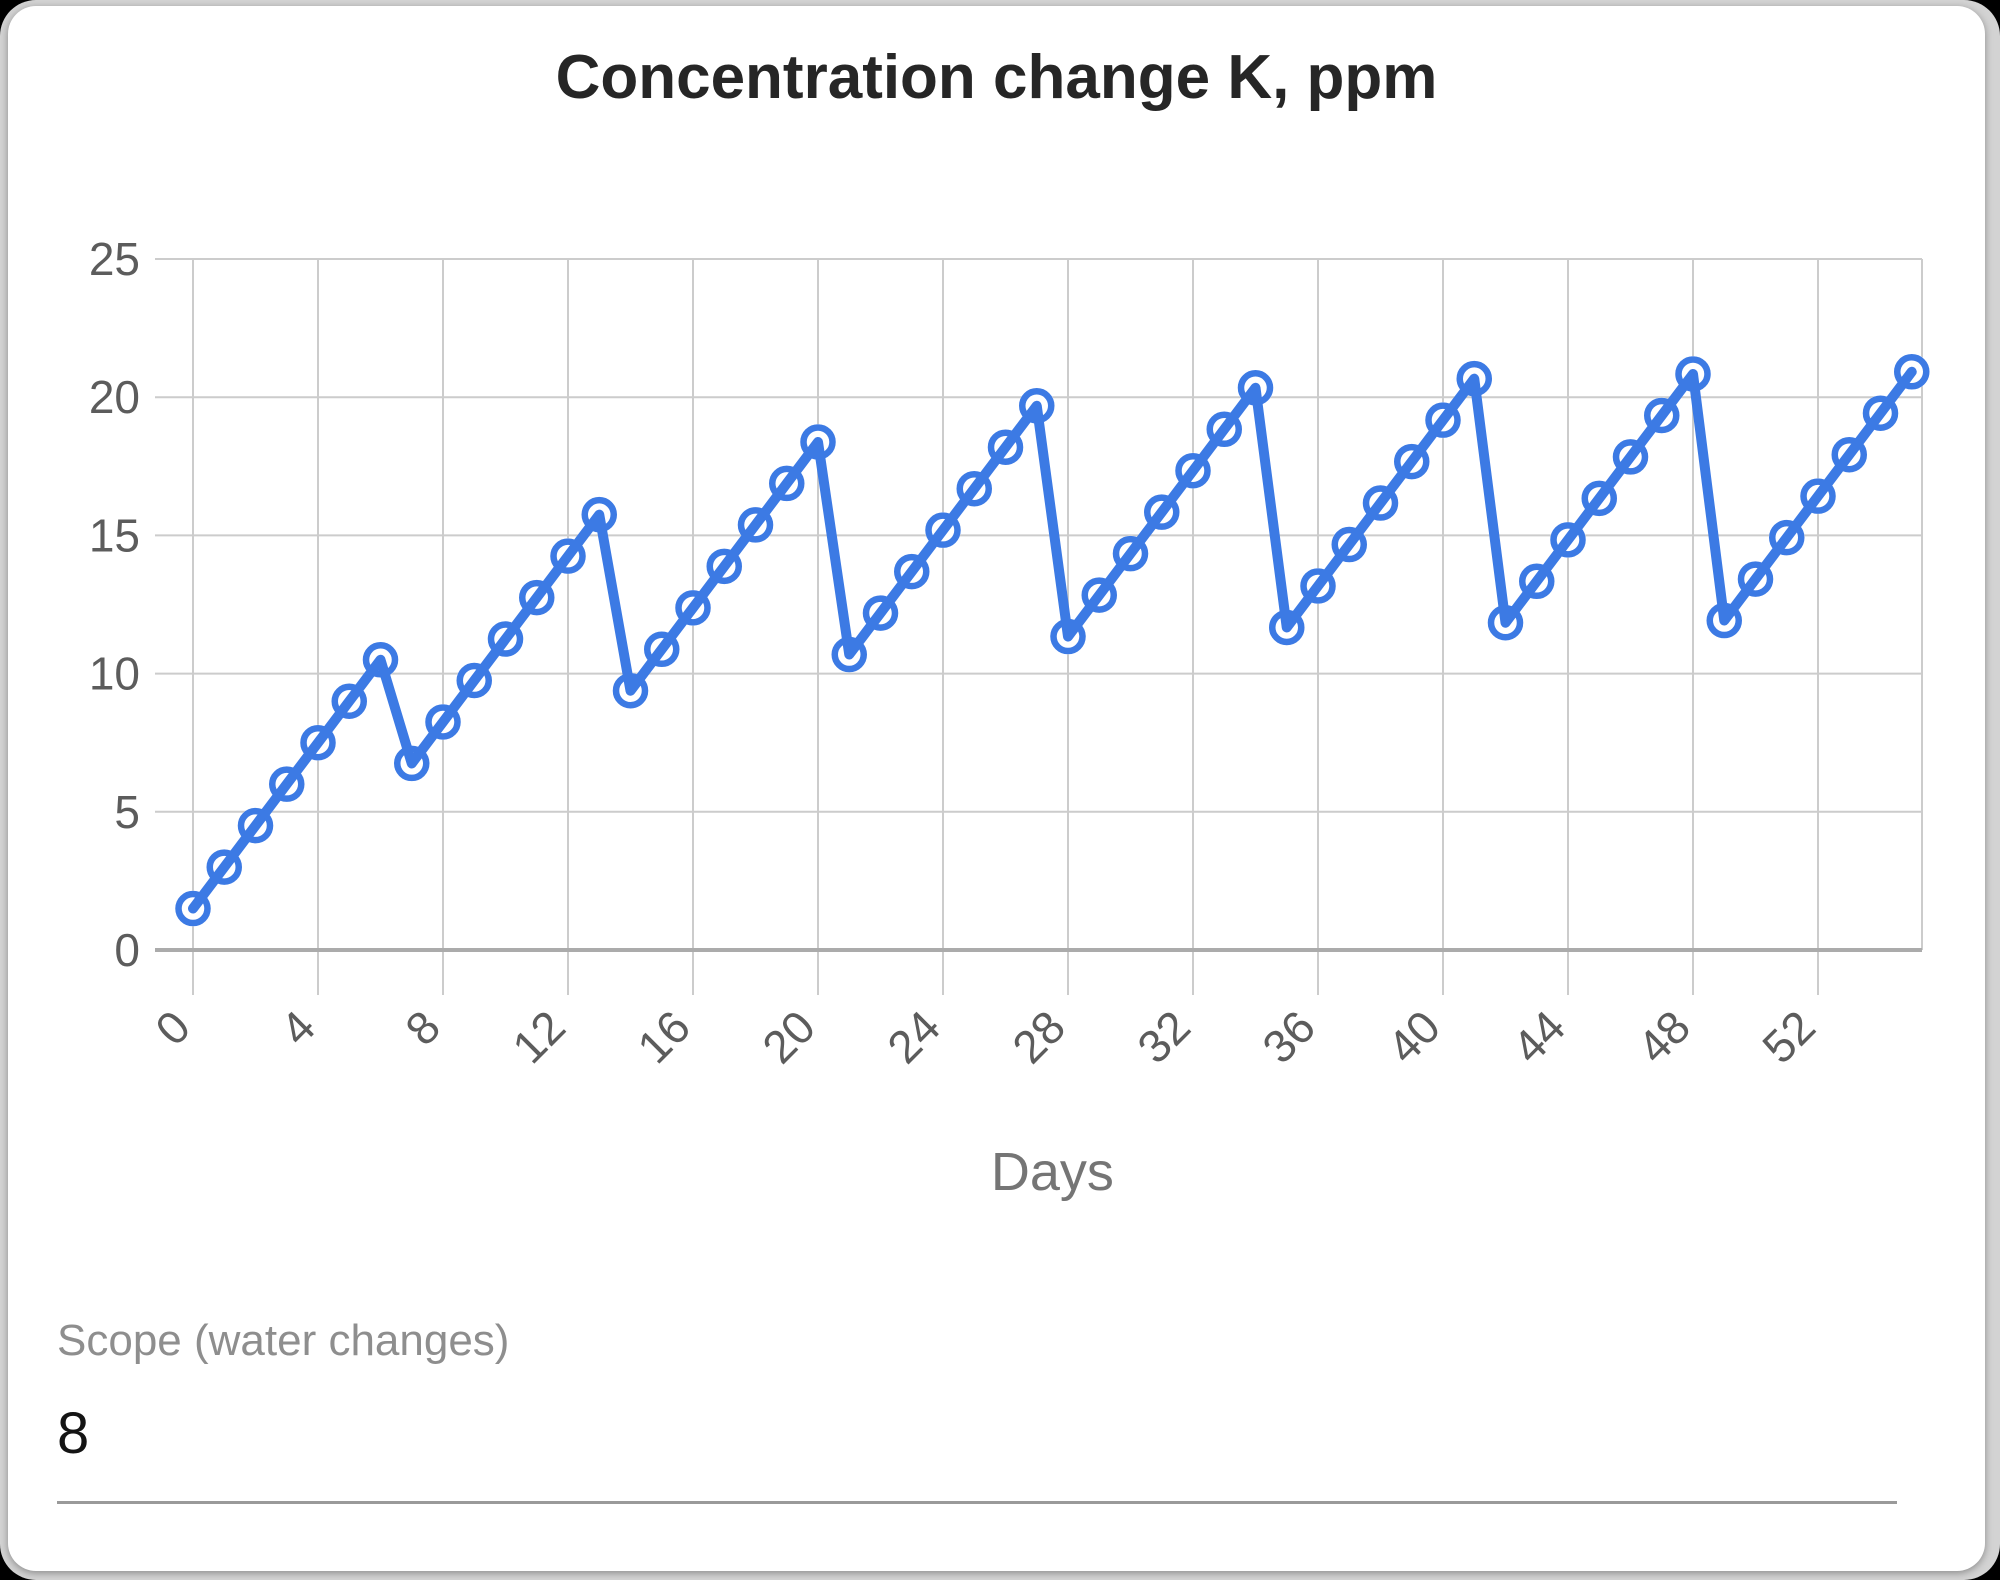 The width and height of the screenshot is (2000, 1580). Describe the element at coordinates (297, 1027) in the screenshot. I see `x-tick-label: 4` at that location.